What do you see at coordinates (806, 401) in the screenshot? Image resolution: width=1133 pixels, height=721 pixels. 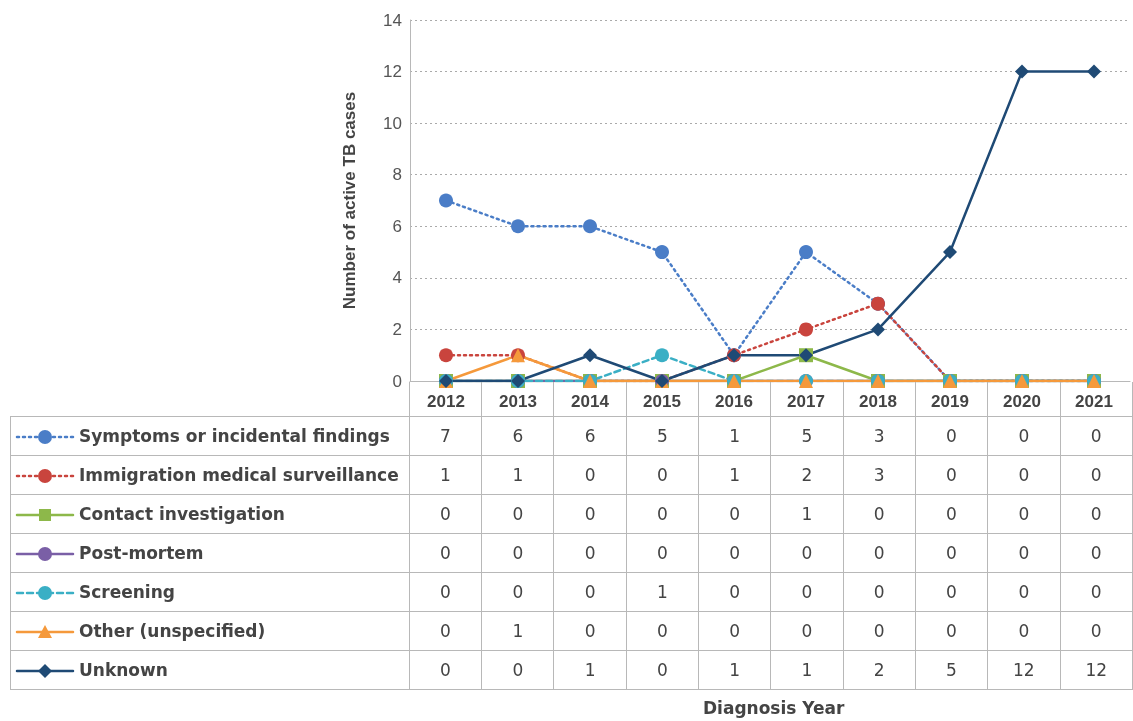 I see `x-tick-label: 2017` at bounding box center [806, 401].